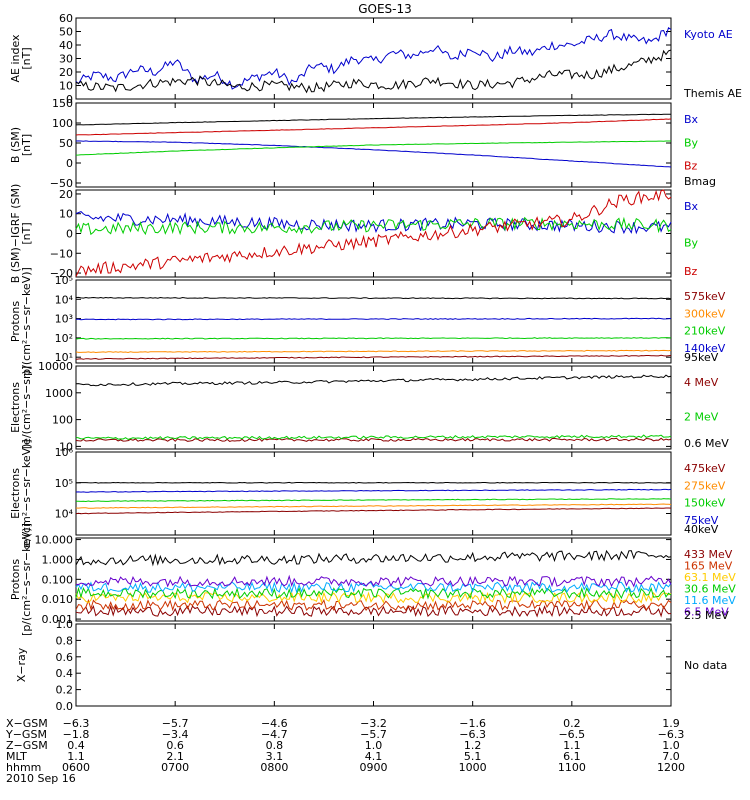 Image resolution: width=750 pixels, height=800 pixels. I want to click on row-value: −5.7, so click(373, 734).